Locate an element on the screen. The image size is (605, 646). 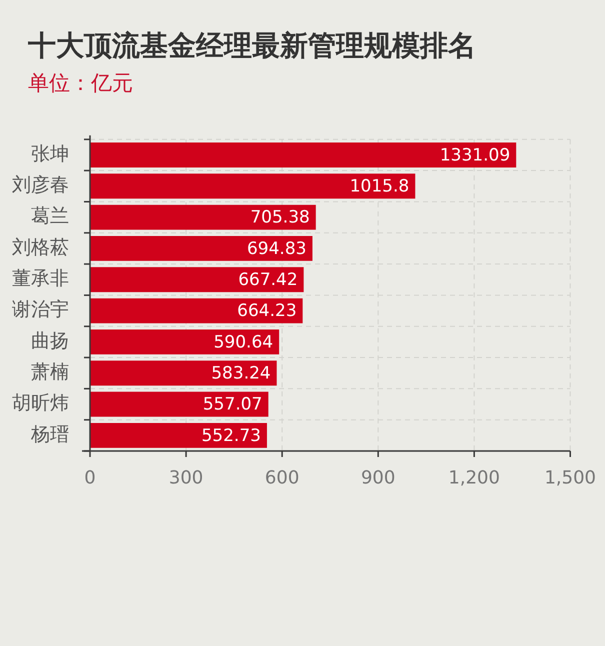
data-label: 1331.09 is located at coordinates (475, 155).